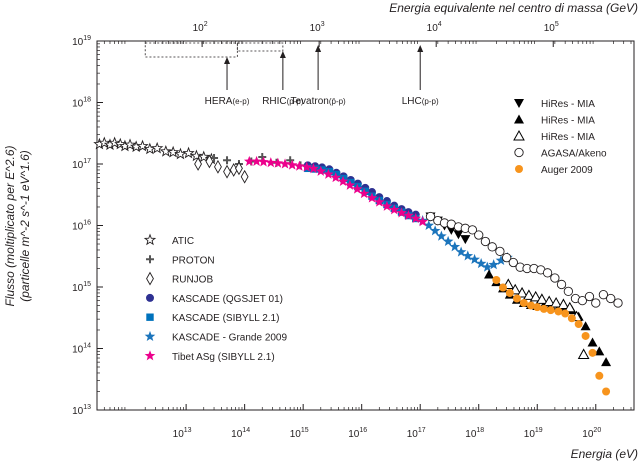  I want to click on x-tick-label: 1017, so click(416, 433).